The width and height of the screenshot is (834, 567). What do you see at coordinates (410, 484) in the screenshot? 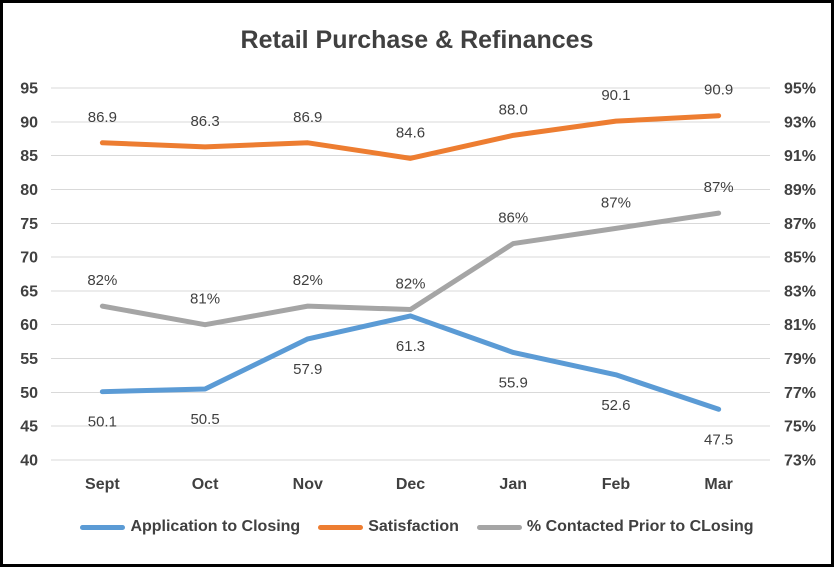
I see `x-axis-label-dec: Dec` at bounding box center [410, 484].